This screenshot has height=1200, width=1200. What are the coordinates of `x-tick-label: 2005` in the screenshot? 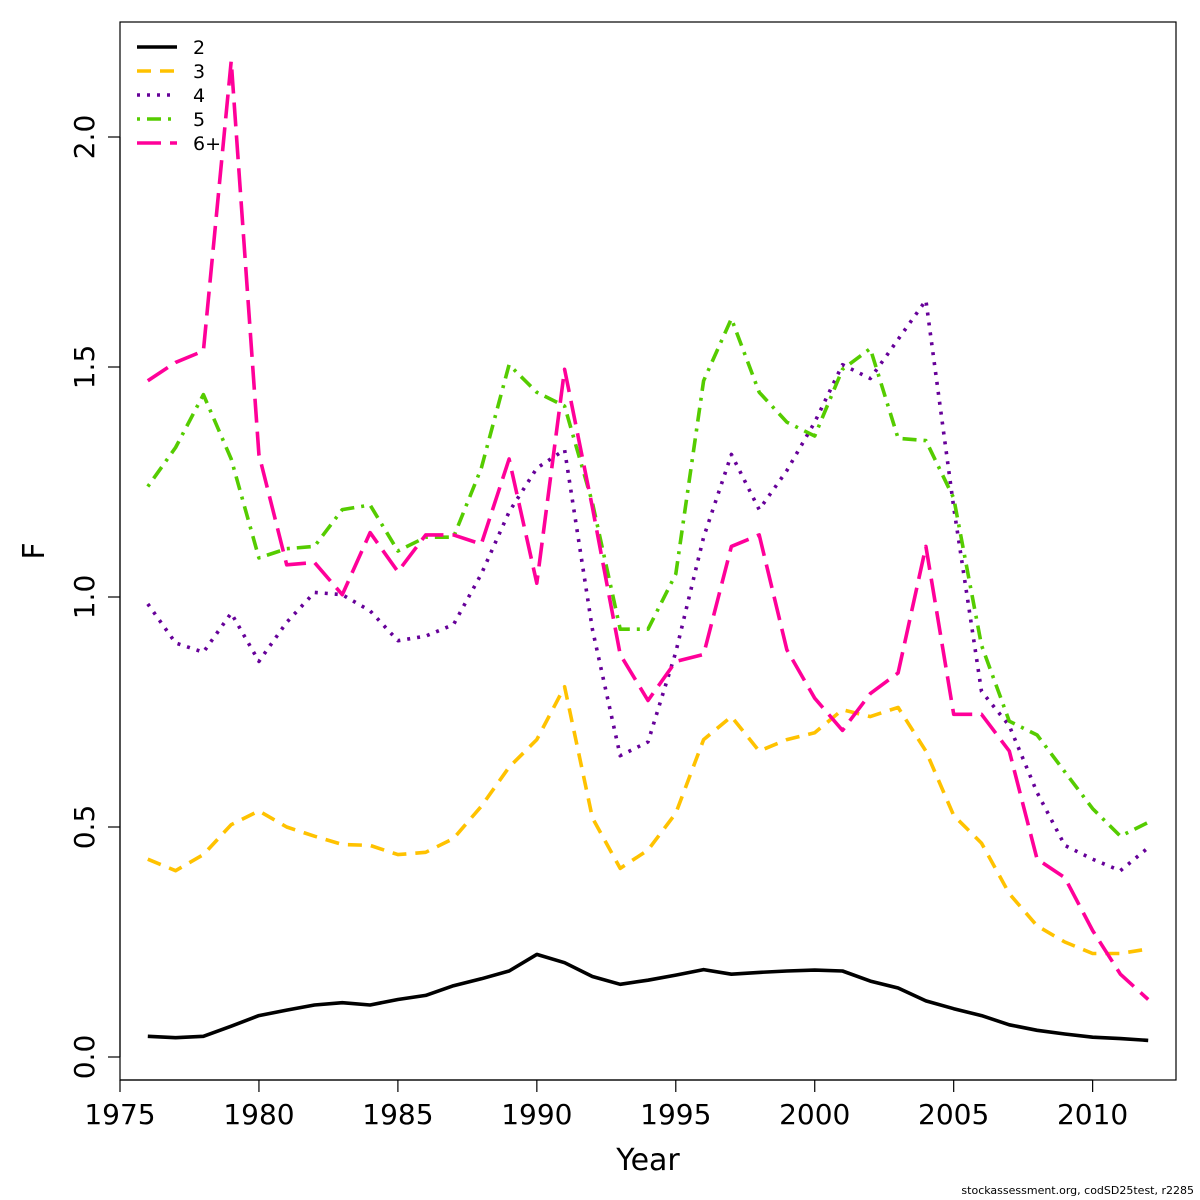 It's located at (953, 1114).